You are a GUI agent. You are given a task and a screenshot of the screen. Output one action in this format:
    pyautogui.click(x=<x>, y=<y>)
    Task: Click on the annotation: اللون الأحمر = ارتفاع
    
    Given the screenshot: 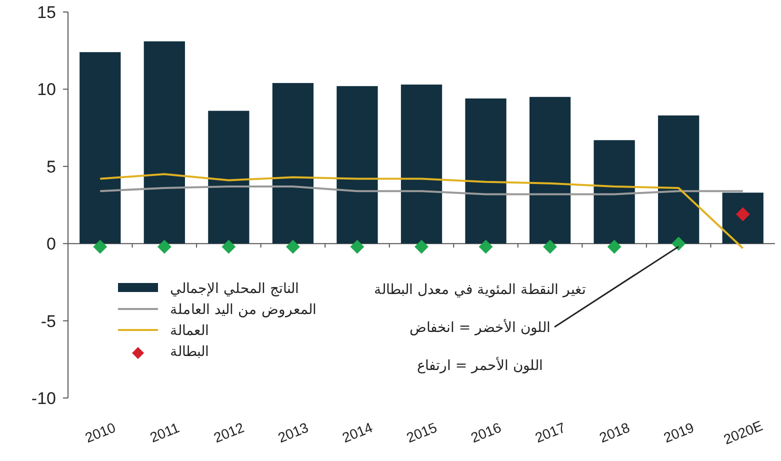 What is the action you would take?
    pyautogui.click(x=480, y=366)
    